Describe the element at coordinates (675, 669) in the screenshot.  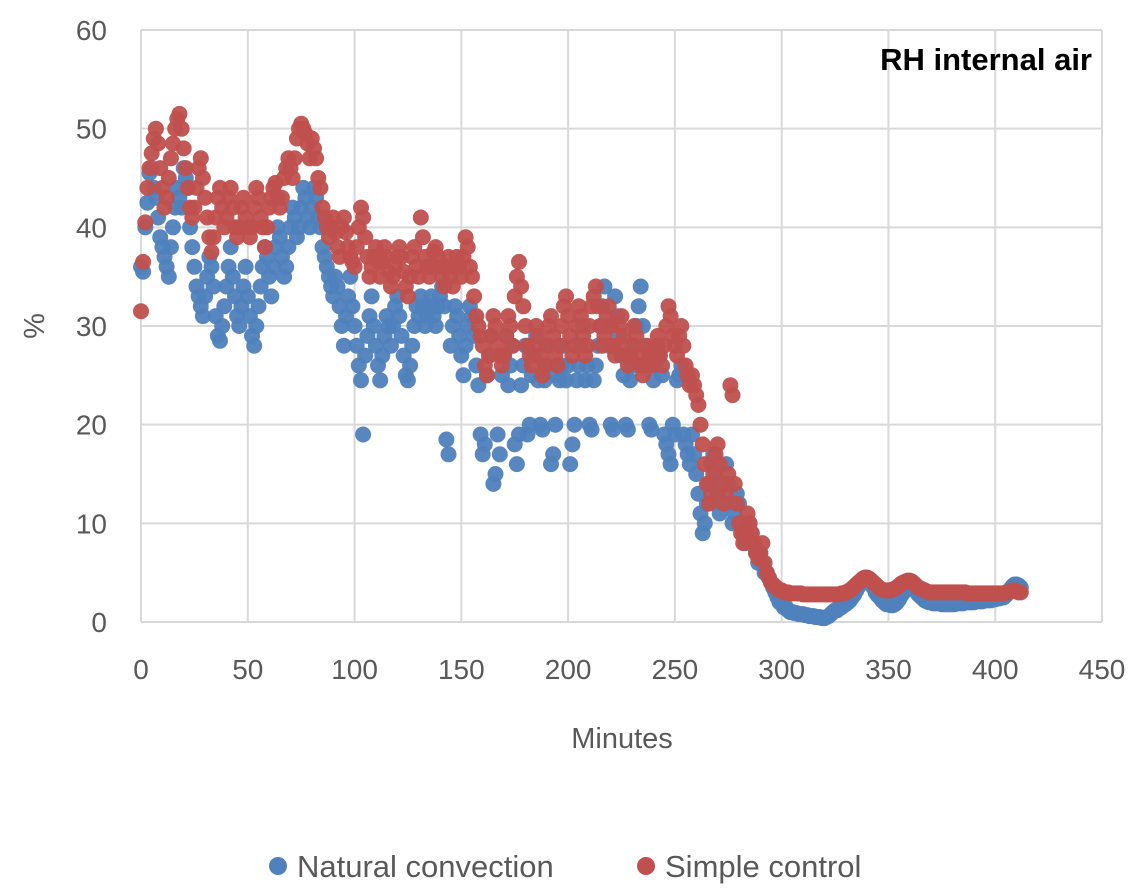
I see `x-tick-label: 250` at that location.